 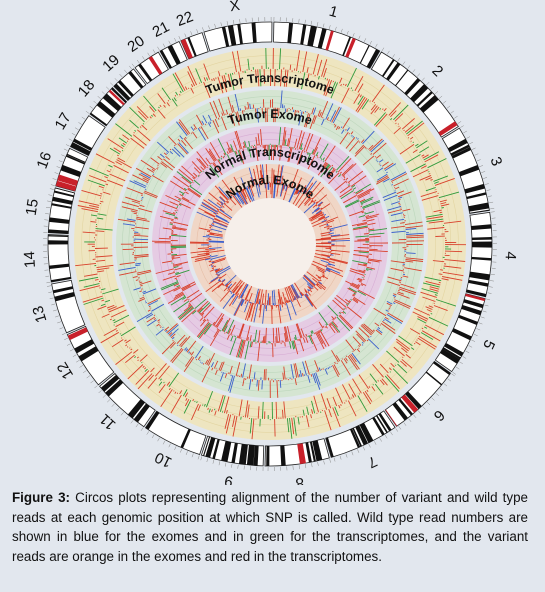 What do you see at coordinates (30, 260) in the screenshot?
I see `chromosome-label: 14` at bounding box center [30, 260].